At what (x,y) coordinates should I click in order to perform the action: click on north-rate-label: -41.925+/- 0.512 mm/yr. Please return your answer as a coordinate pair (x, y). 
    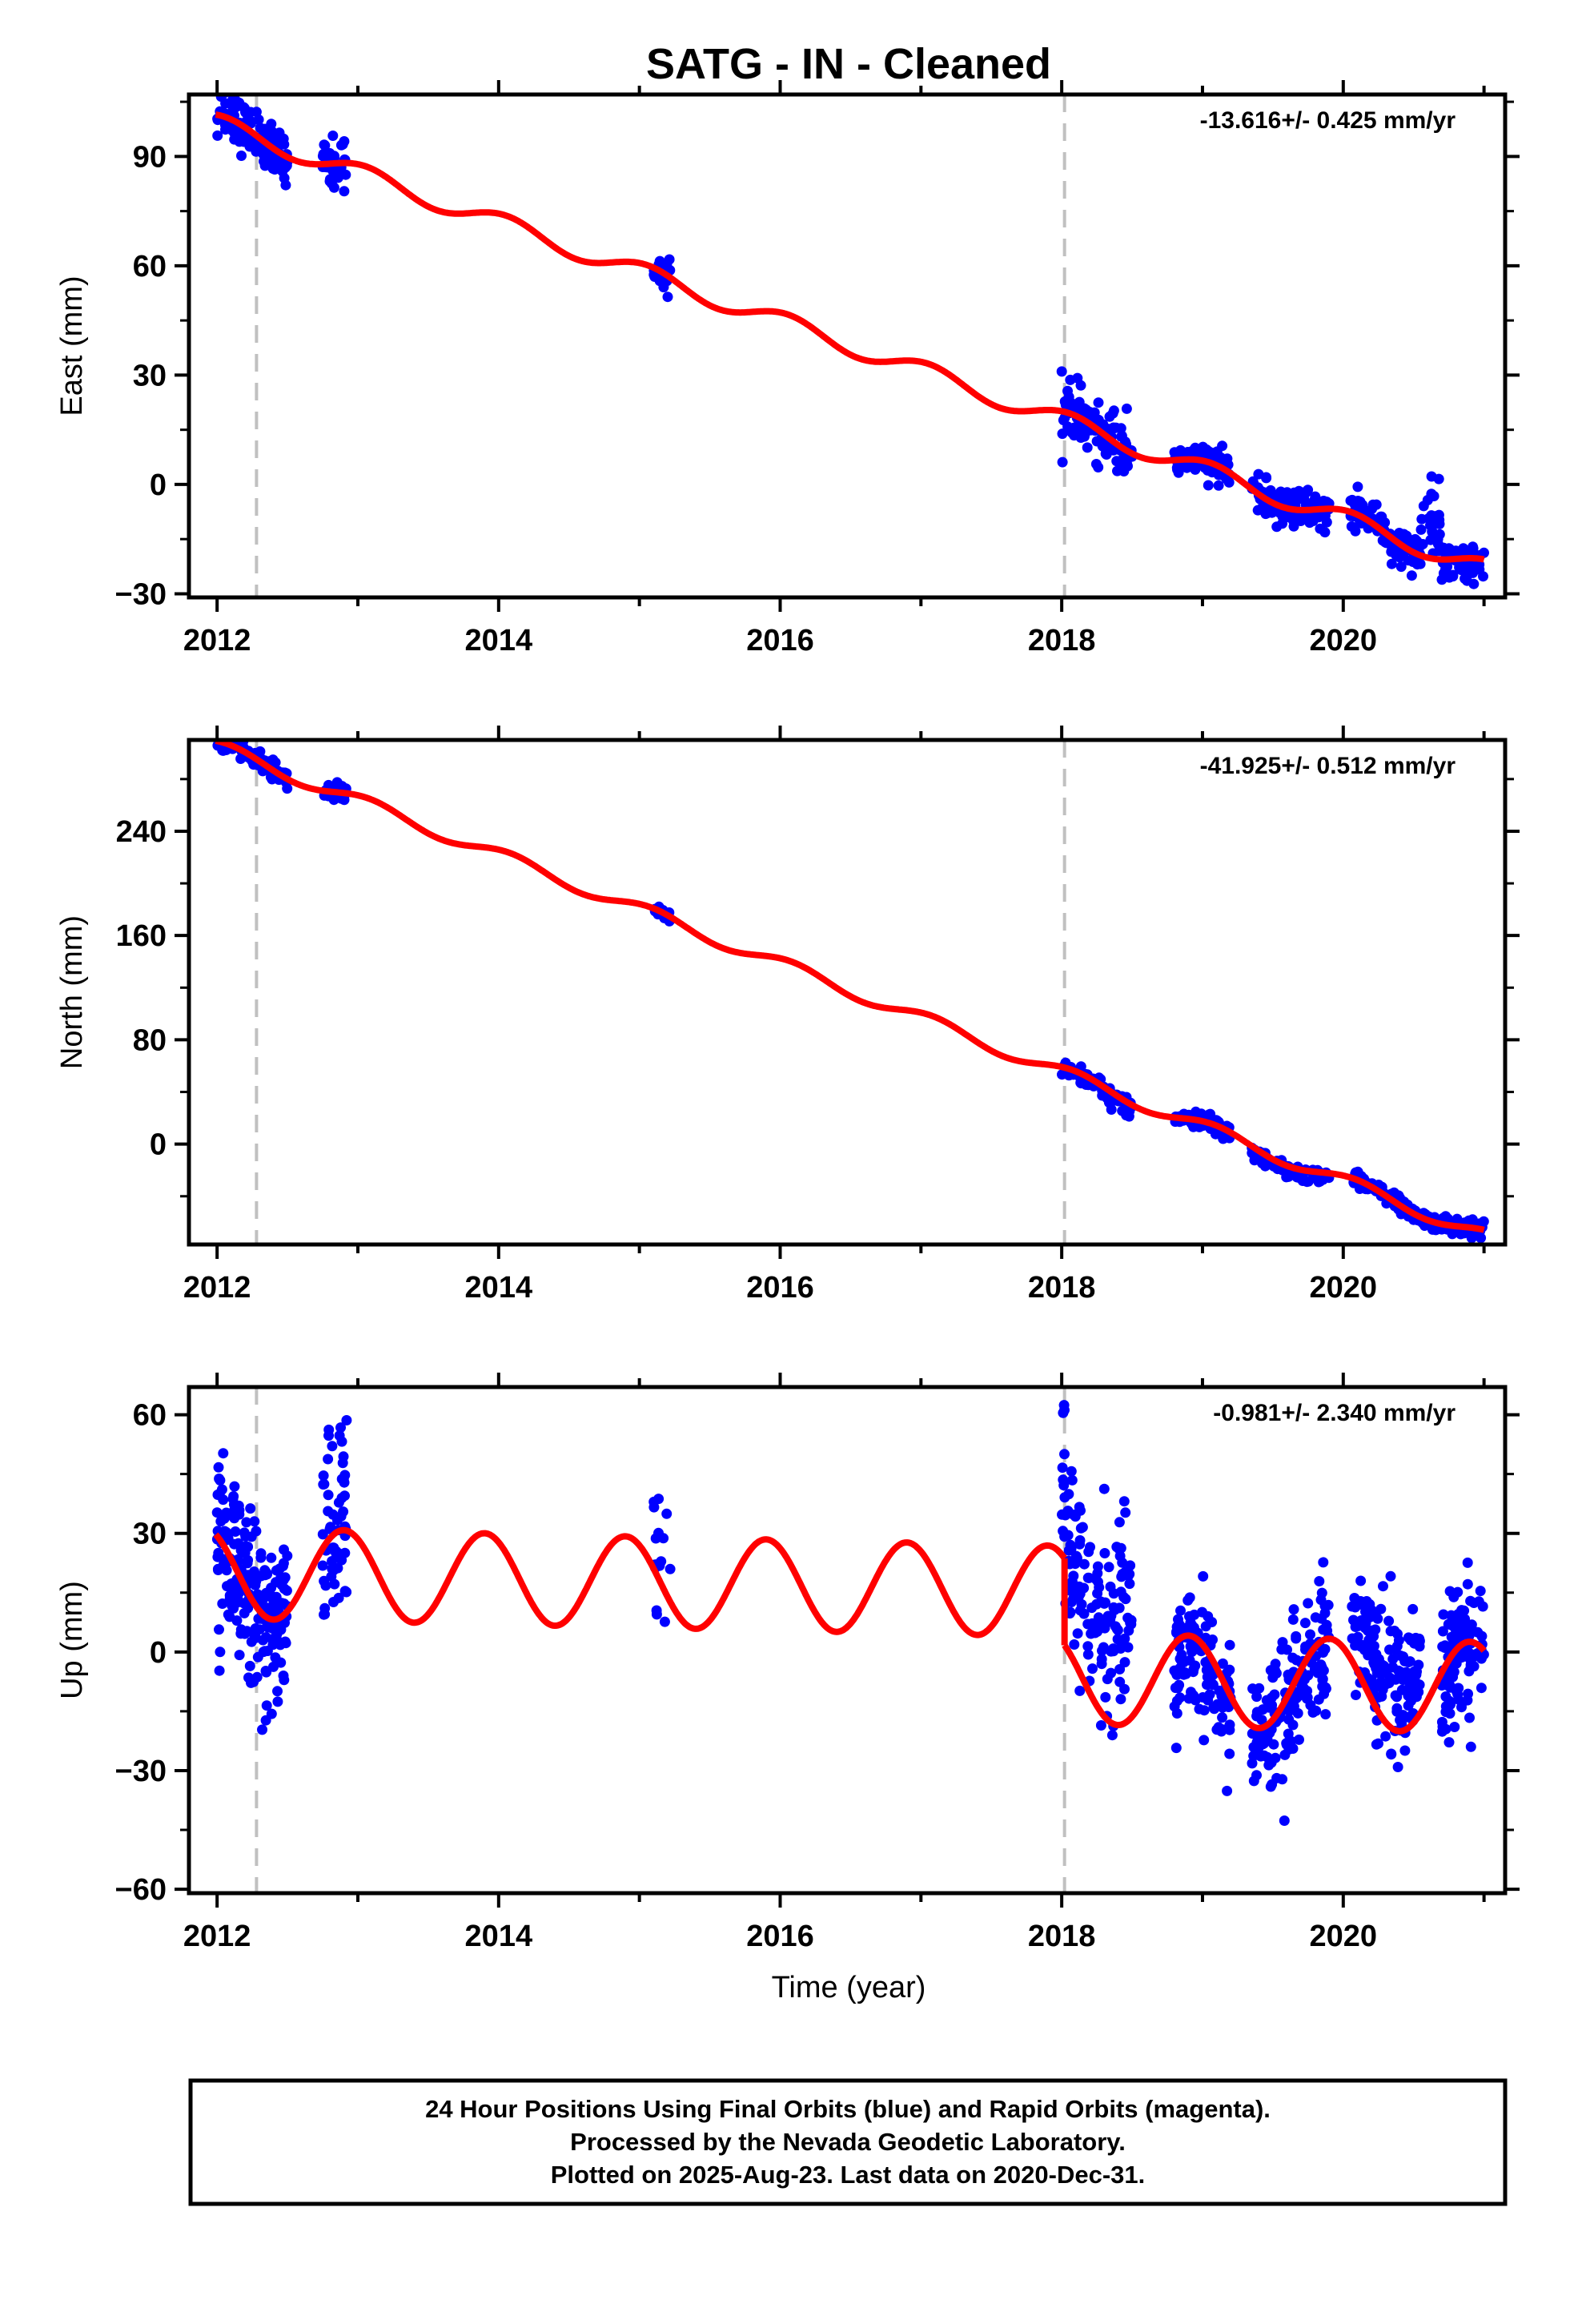
    Looking at the image, I should click on (1328, 766).